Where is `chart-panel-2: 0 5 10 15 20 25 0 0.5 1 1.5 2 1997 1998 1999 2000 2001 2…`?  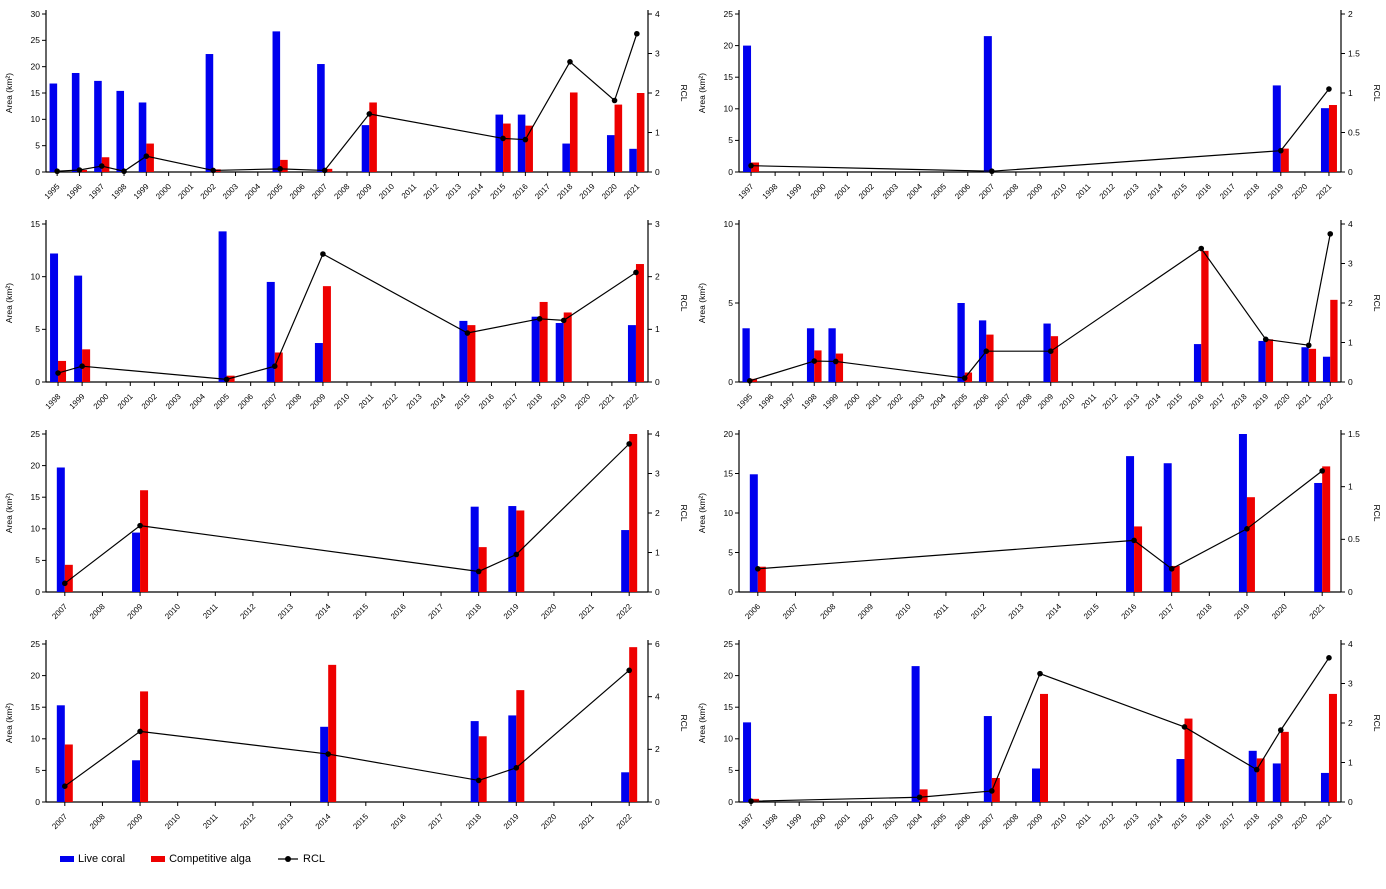 chart-panel-2: 0 5 10 15 20 25 0 0.5 1 1.5 2 1997 1998 1999 2000 2001 2… is located at coordinates (1039, 105).